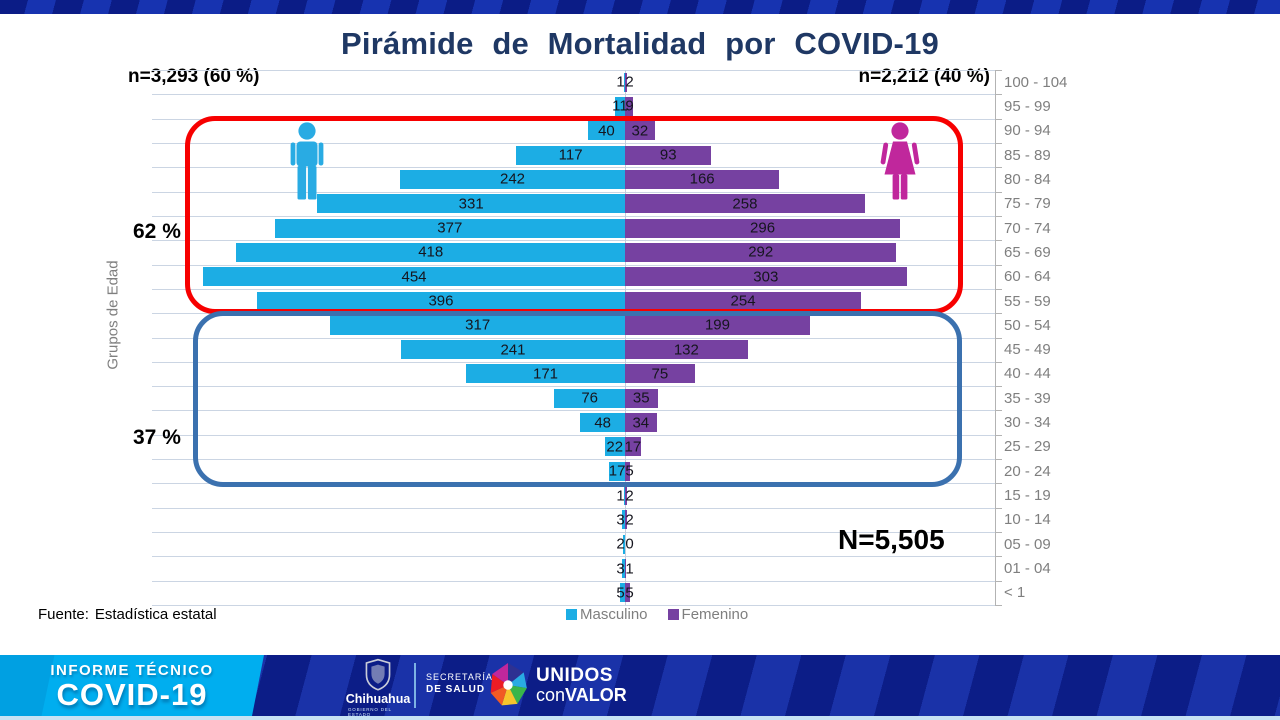 The height and width of the screenshot is (720, 1280). What do you see at coordinates (900, 161) in the screenshot?
I see `female-figure-icon` at bounding box center [900, 161].